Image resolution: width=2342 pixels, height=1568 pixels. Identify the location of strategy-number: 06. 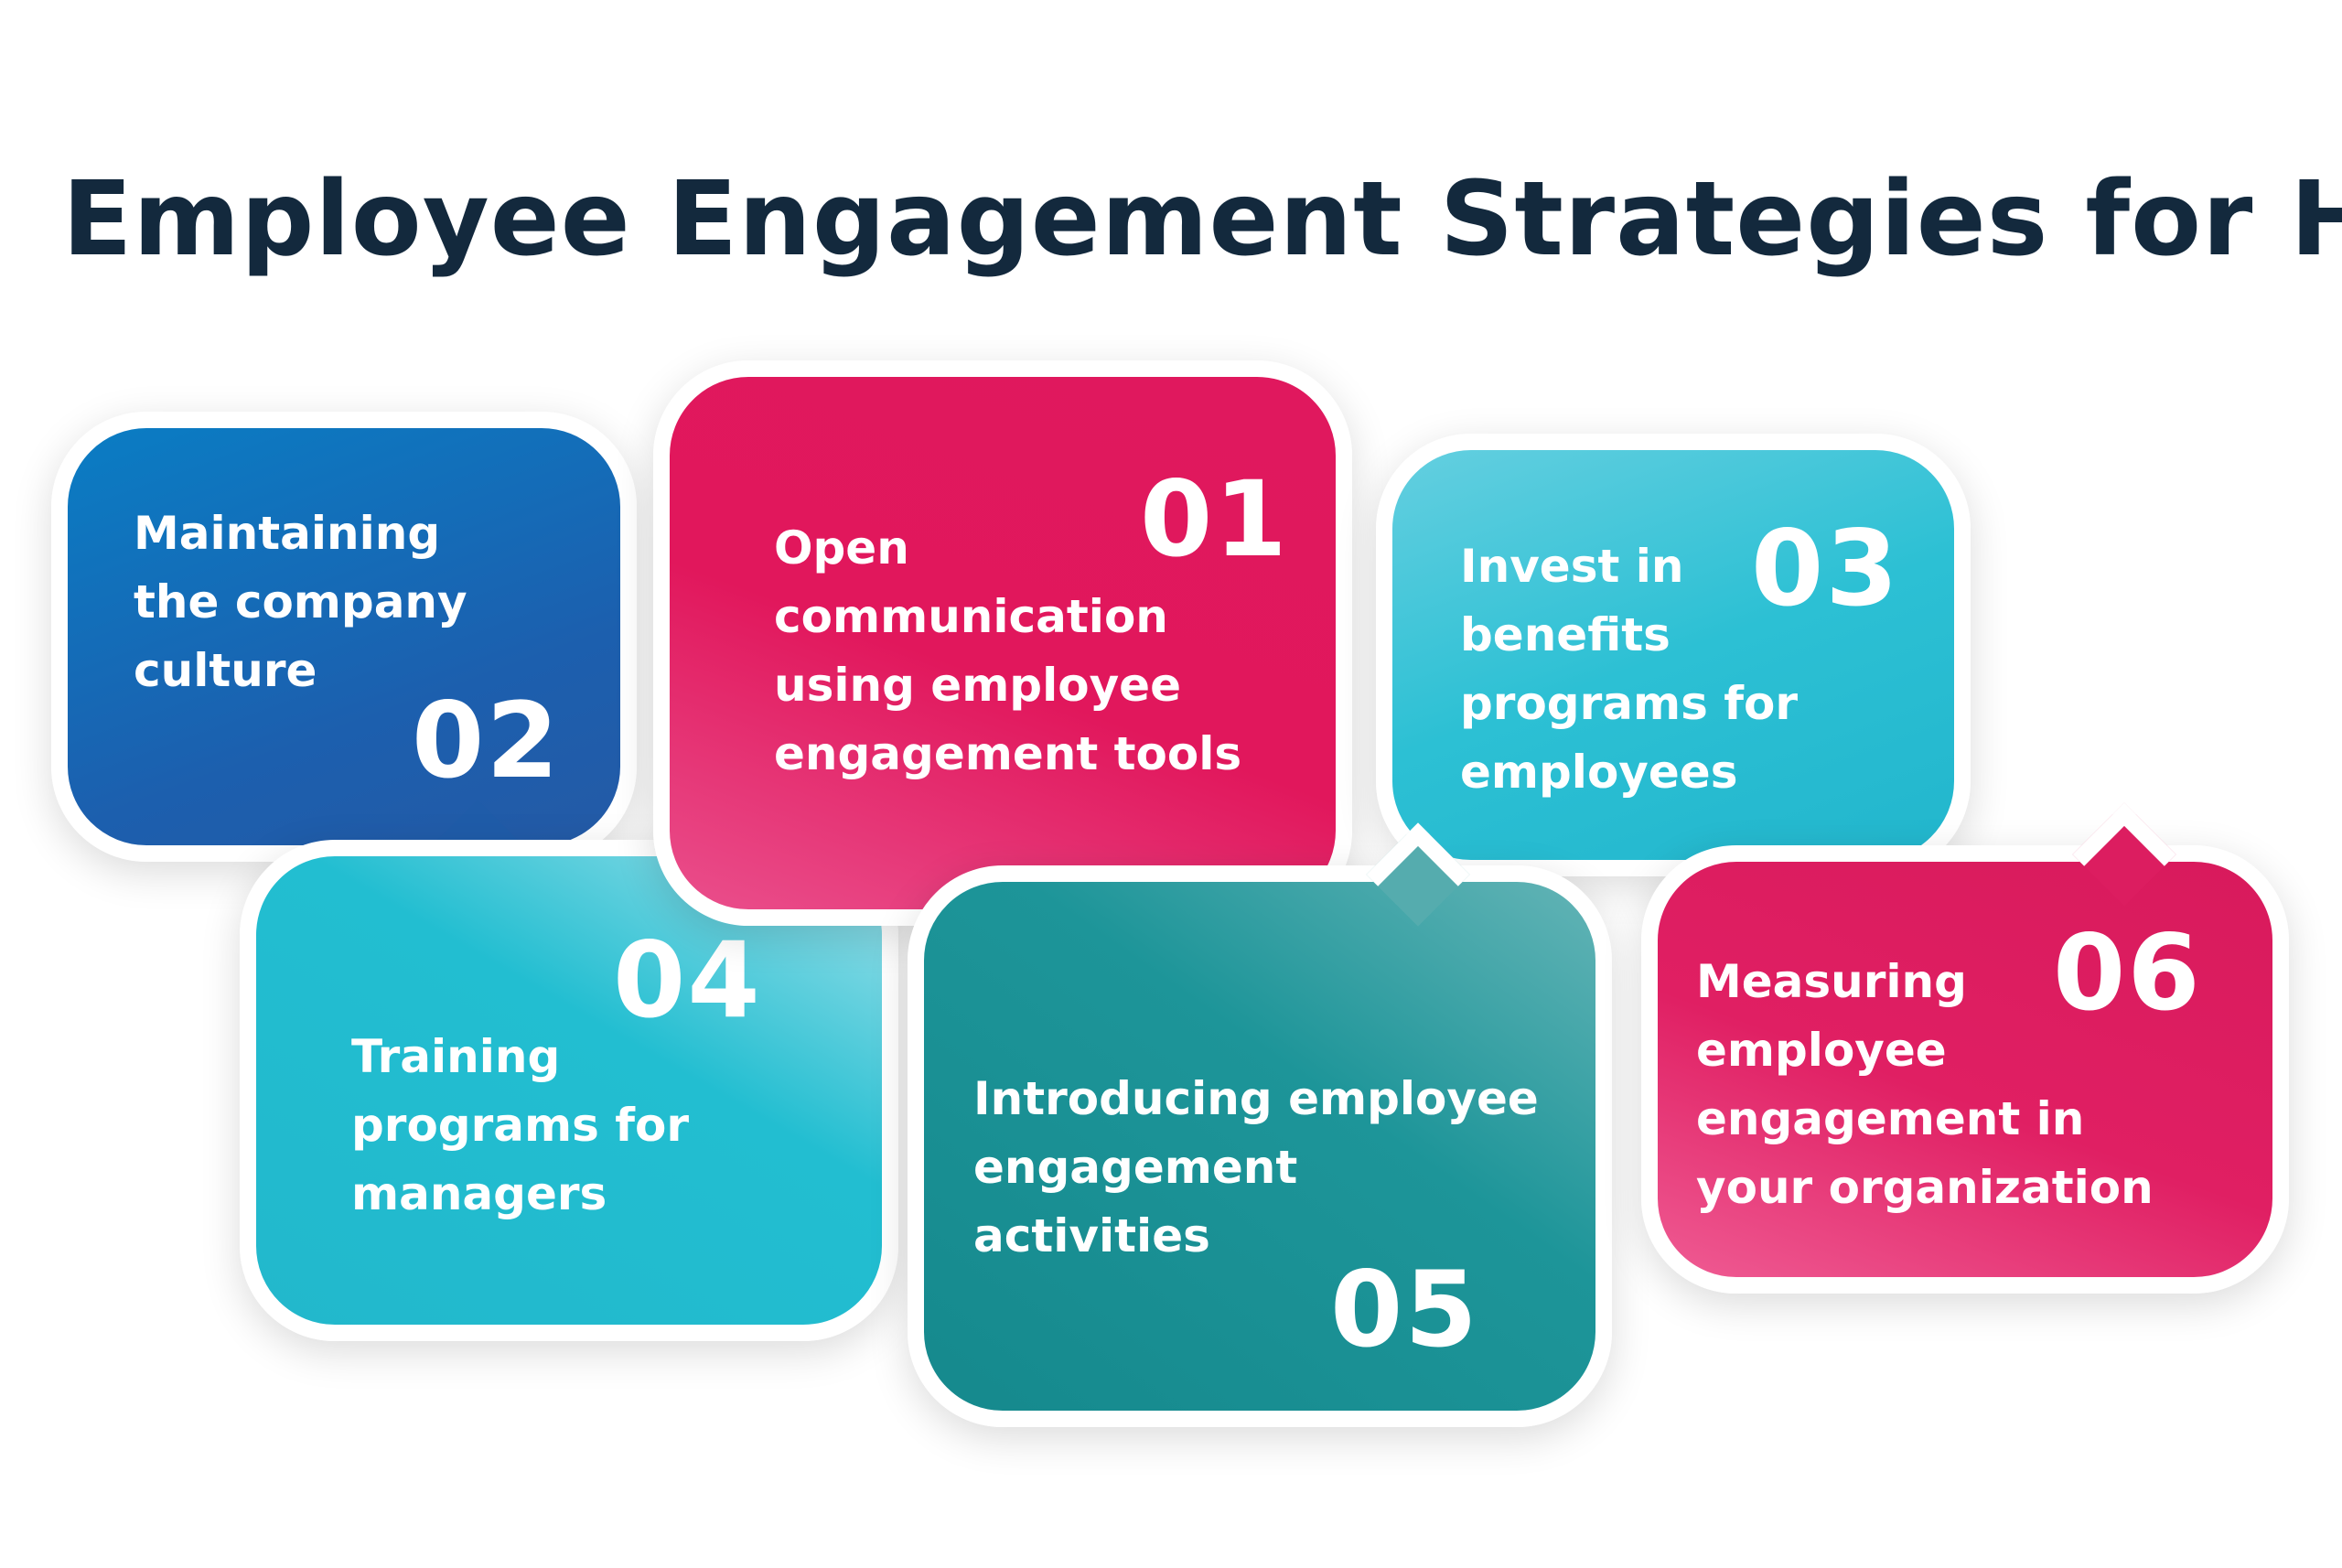
(2127, 973).